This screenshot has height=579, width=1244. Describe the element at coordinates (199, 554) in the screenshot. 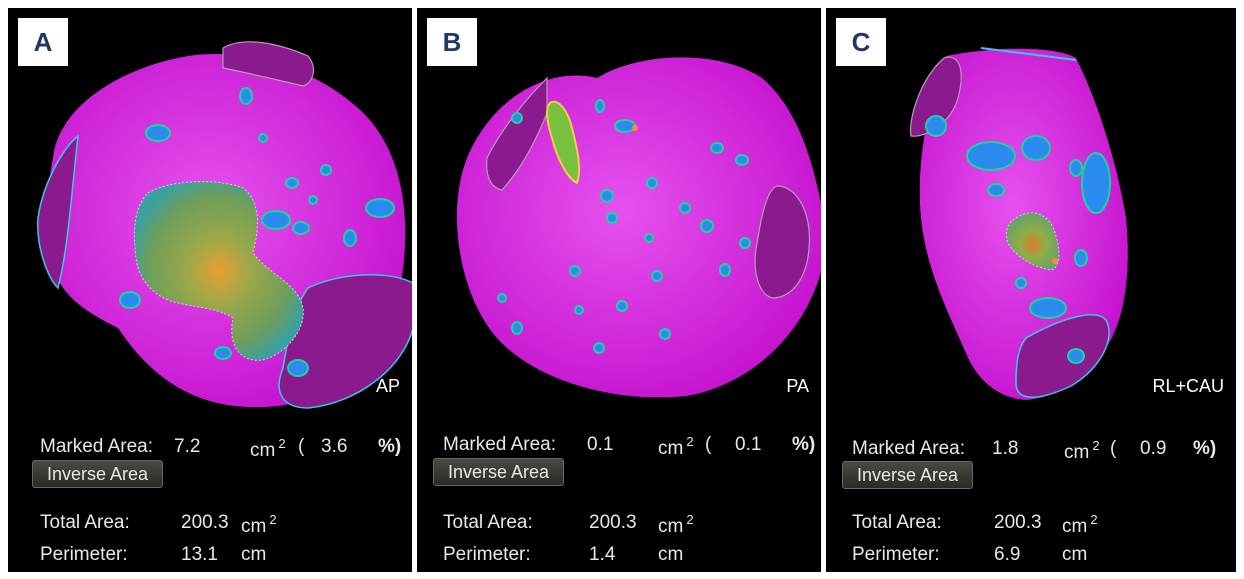

I see `perimeter-value: 13.1` at that location.